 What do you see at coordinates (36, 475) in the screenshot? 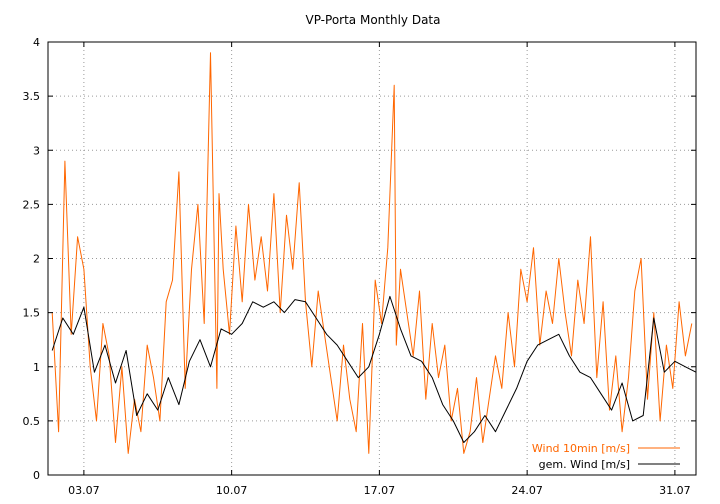
I see `y-tick-label: 0` at bounding box center [36, 475].